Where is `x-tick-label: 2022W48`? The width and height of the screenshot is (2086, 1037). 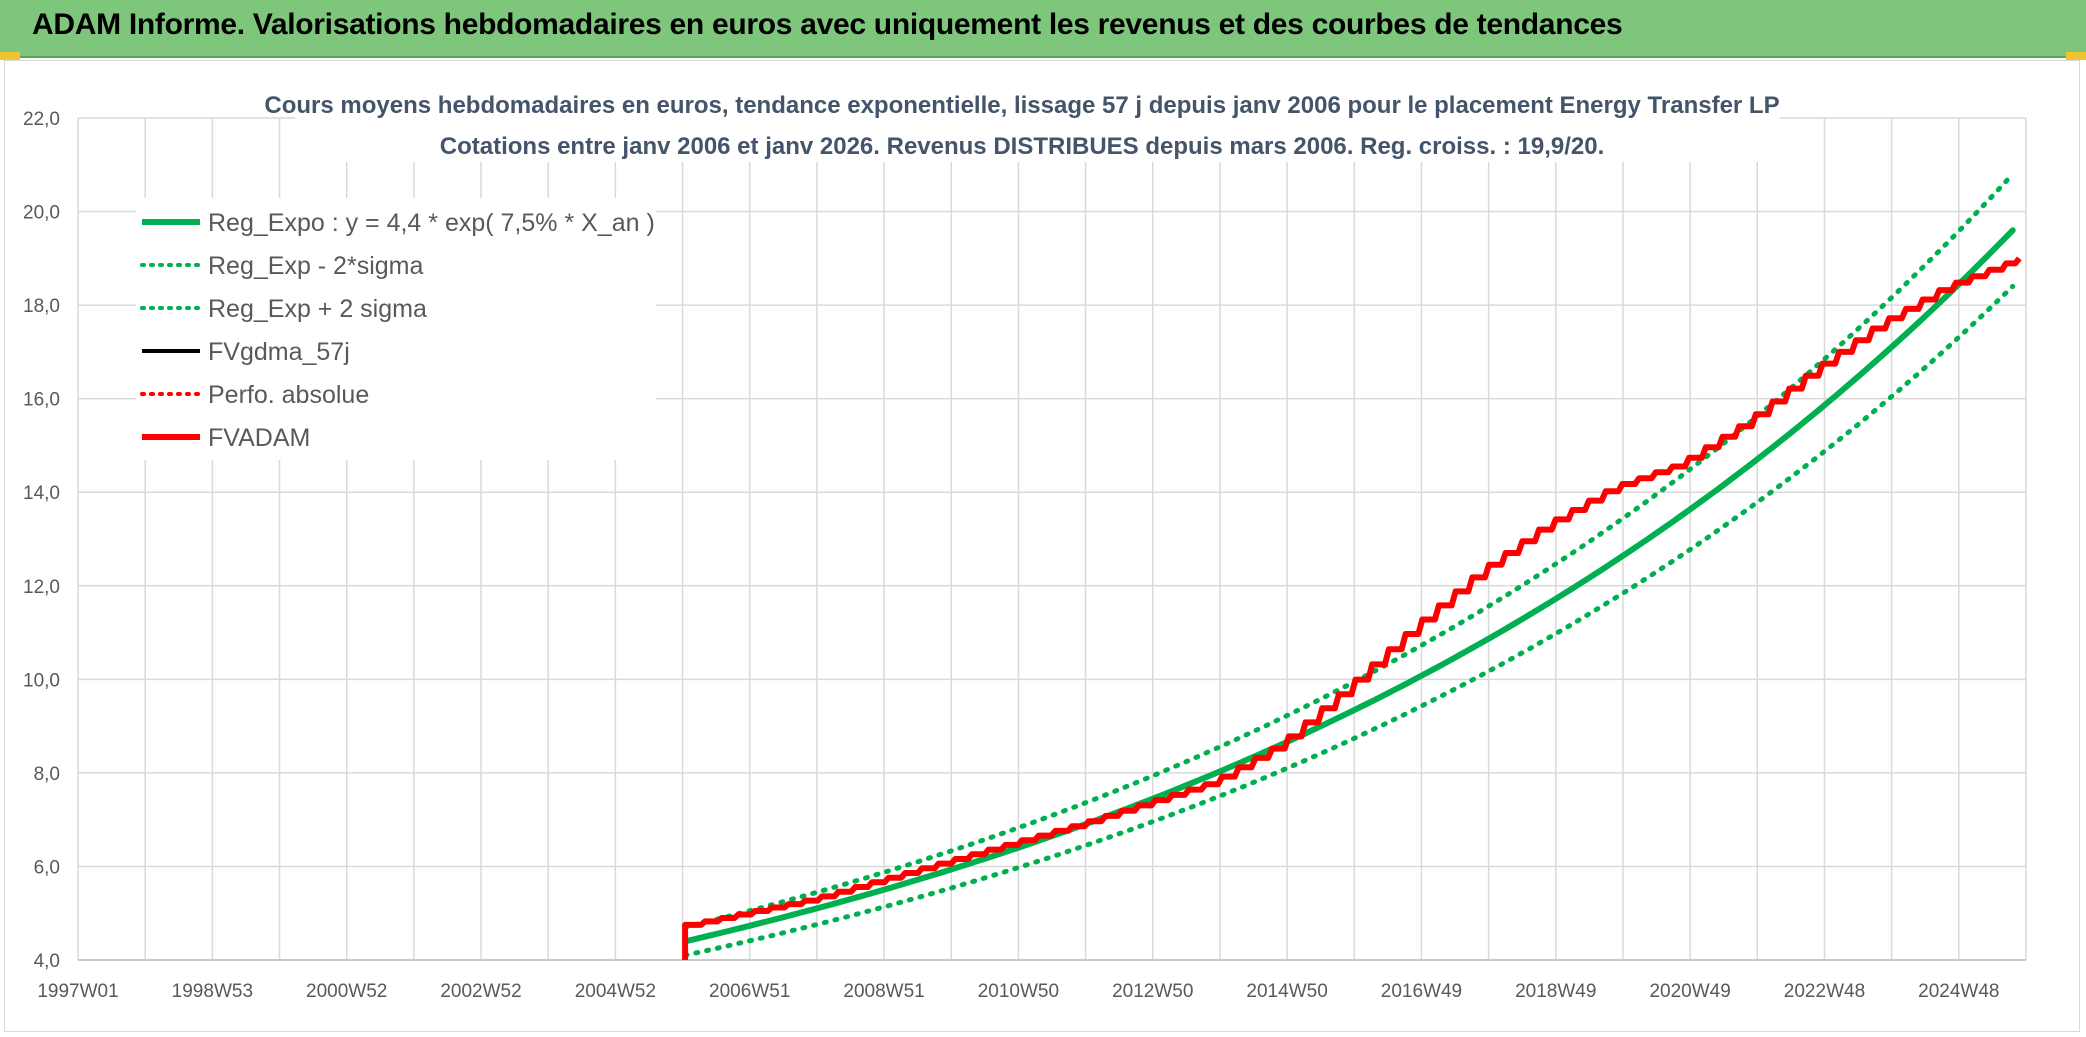
x-tick-label: 2022W48 is located at coordinates (1824, 991).